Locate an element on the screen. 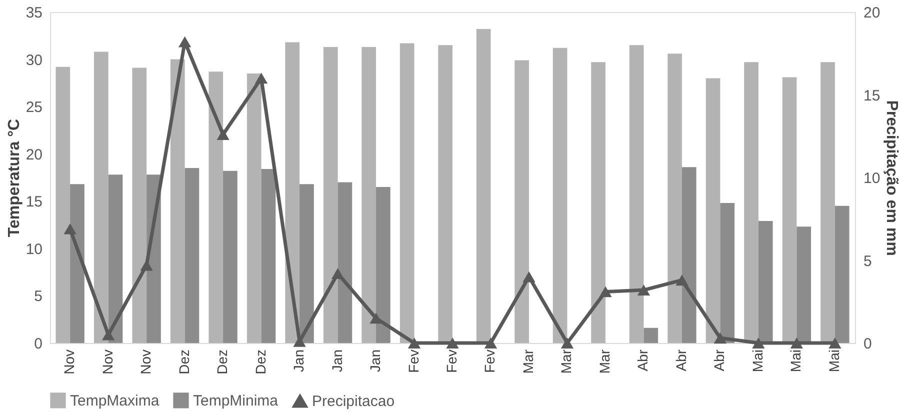  y2-tick-label: 0 is located at coordinates (868, 344).